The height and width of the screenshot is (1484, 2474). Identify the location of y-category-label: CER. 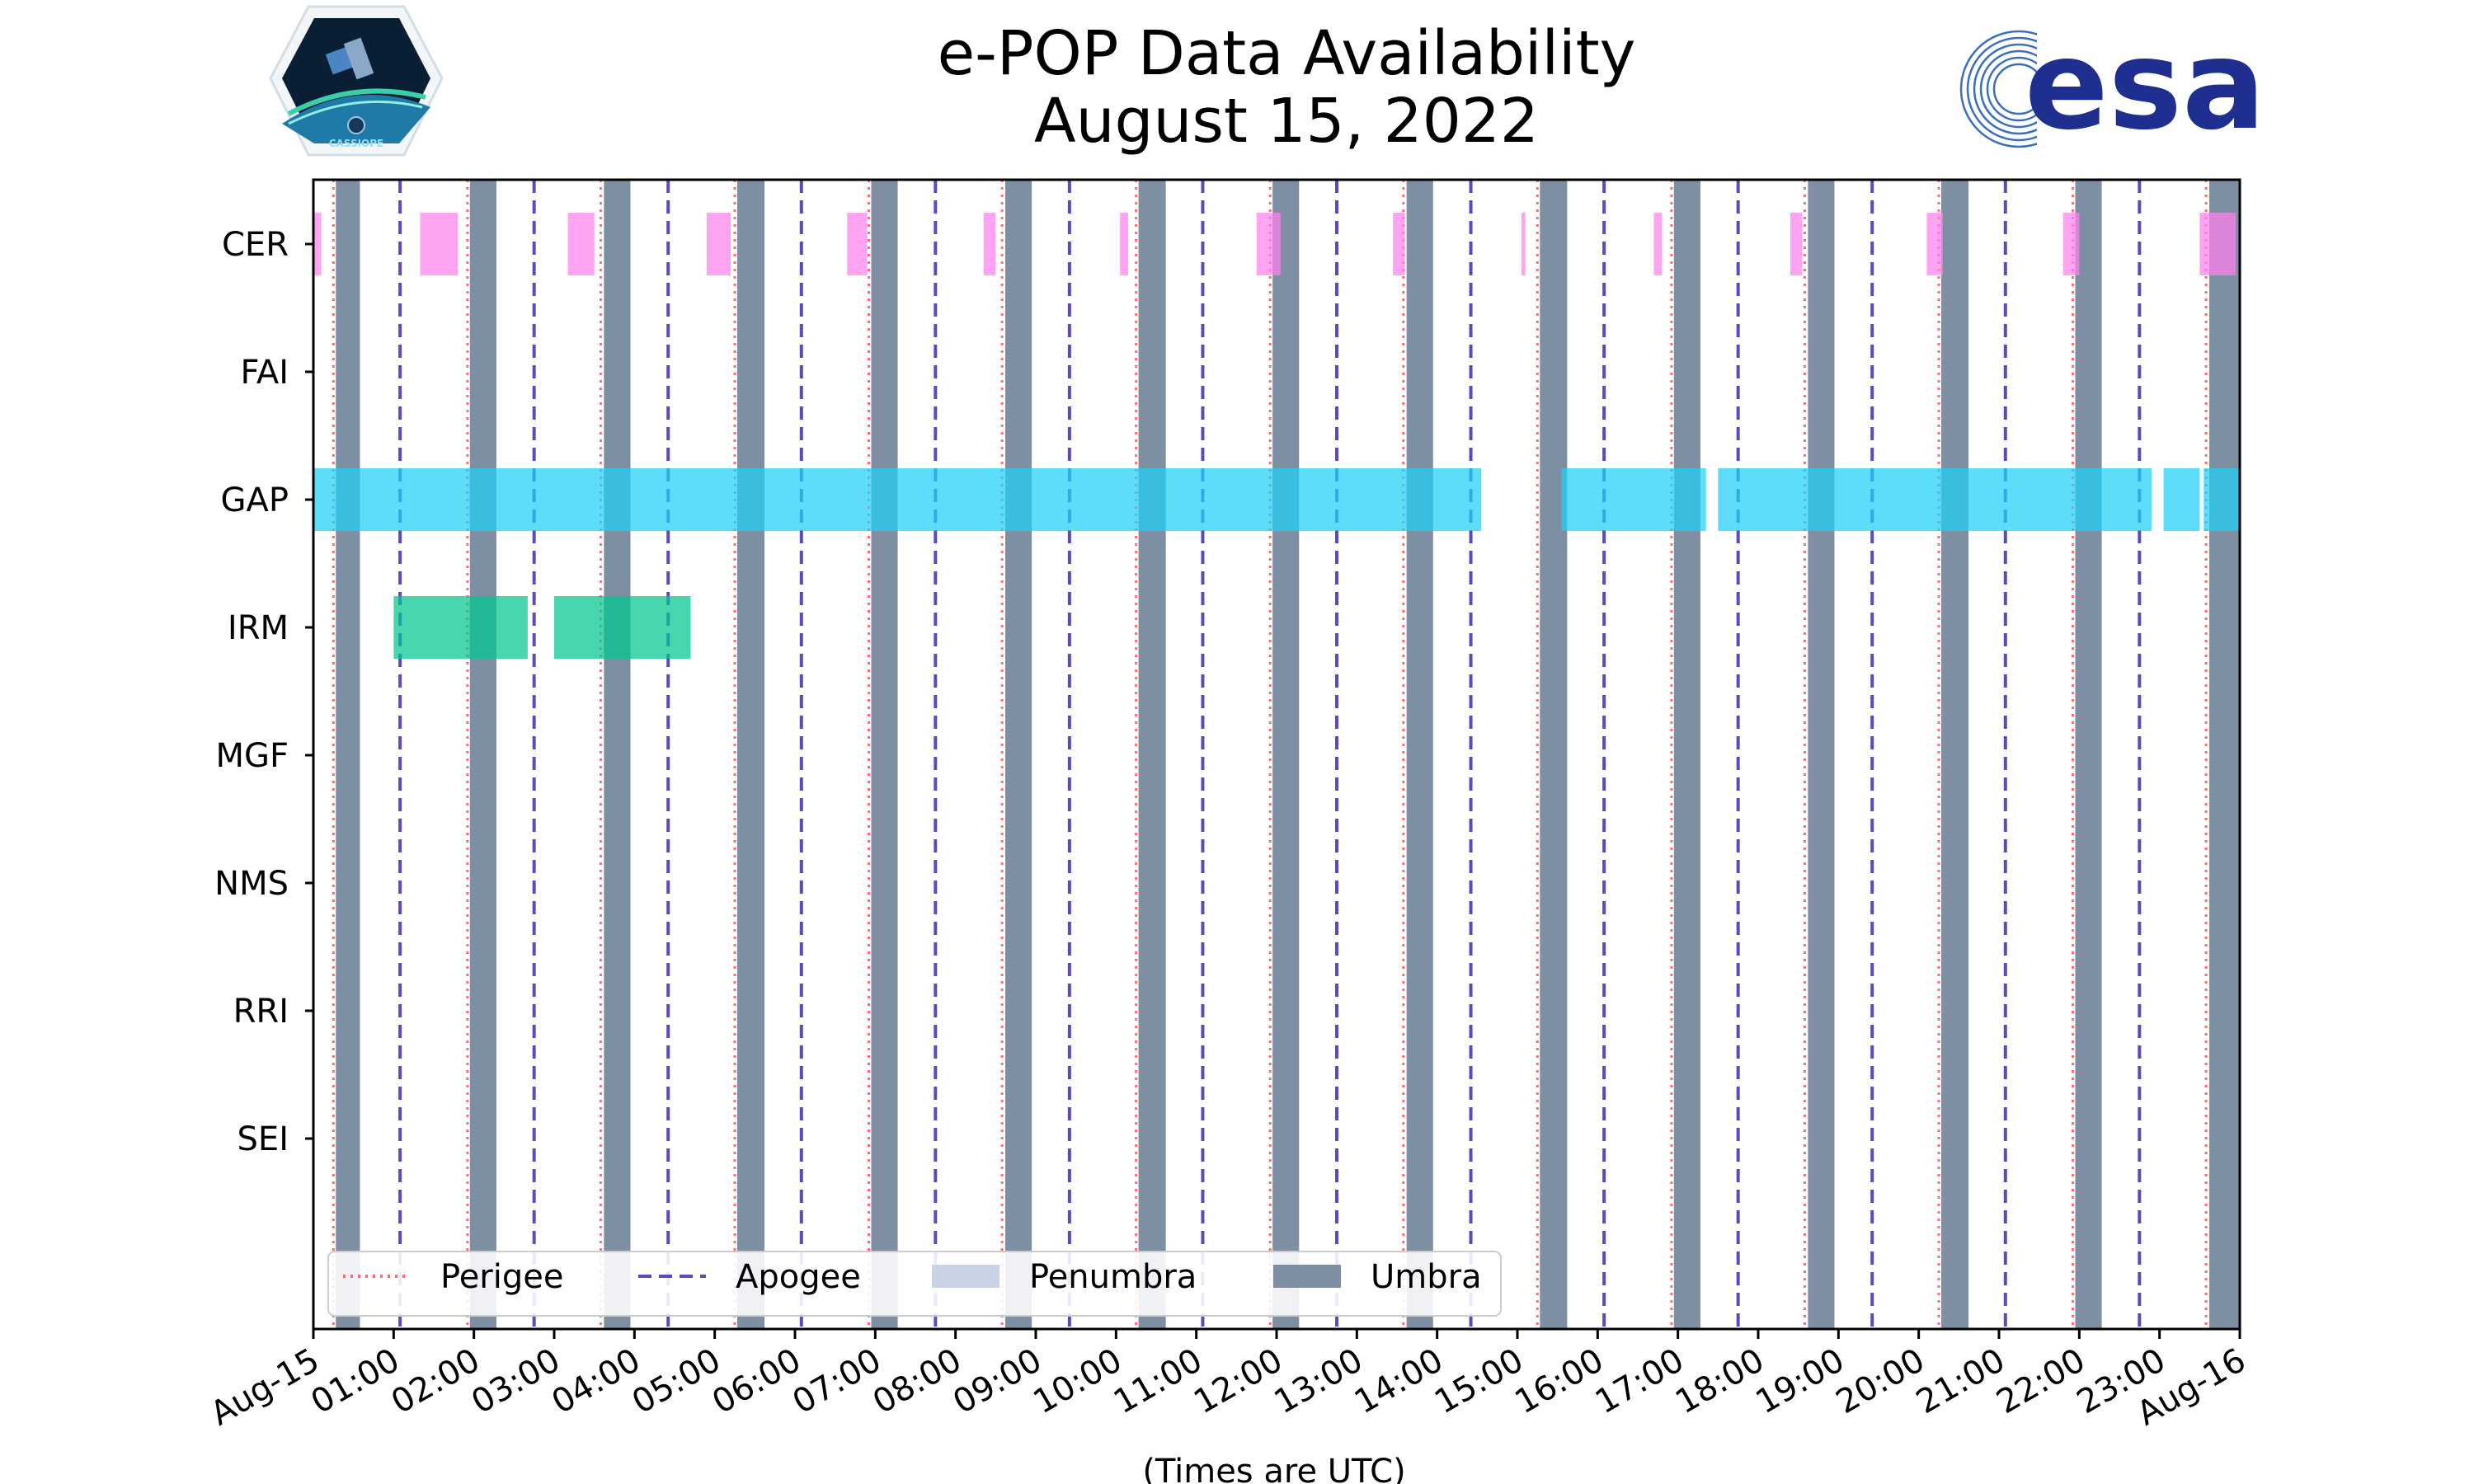
(255, 245).